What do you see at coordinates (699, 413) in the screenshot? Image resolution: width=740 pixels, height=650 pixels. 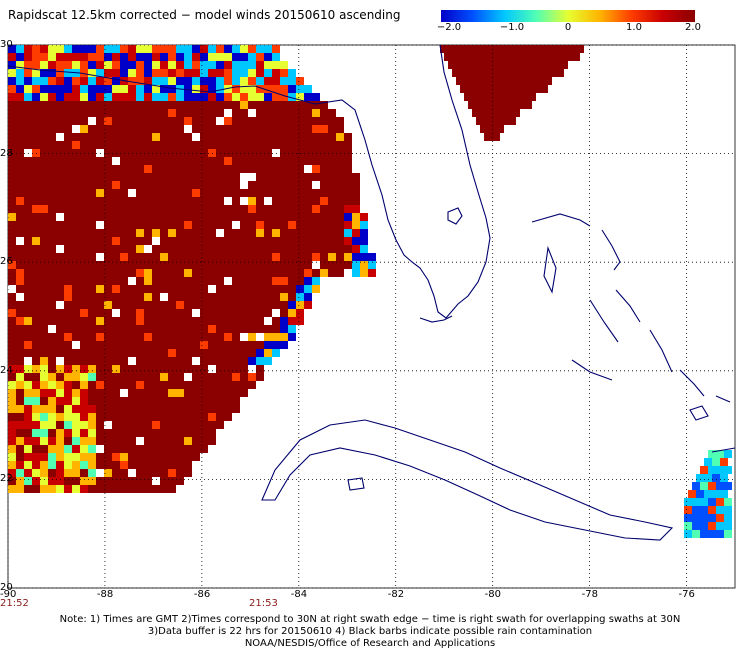 I see `bahamas-inagua` at bounding box center [699, 413].